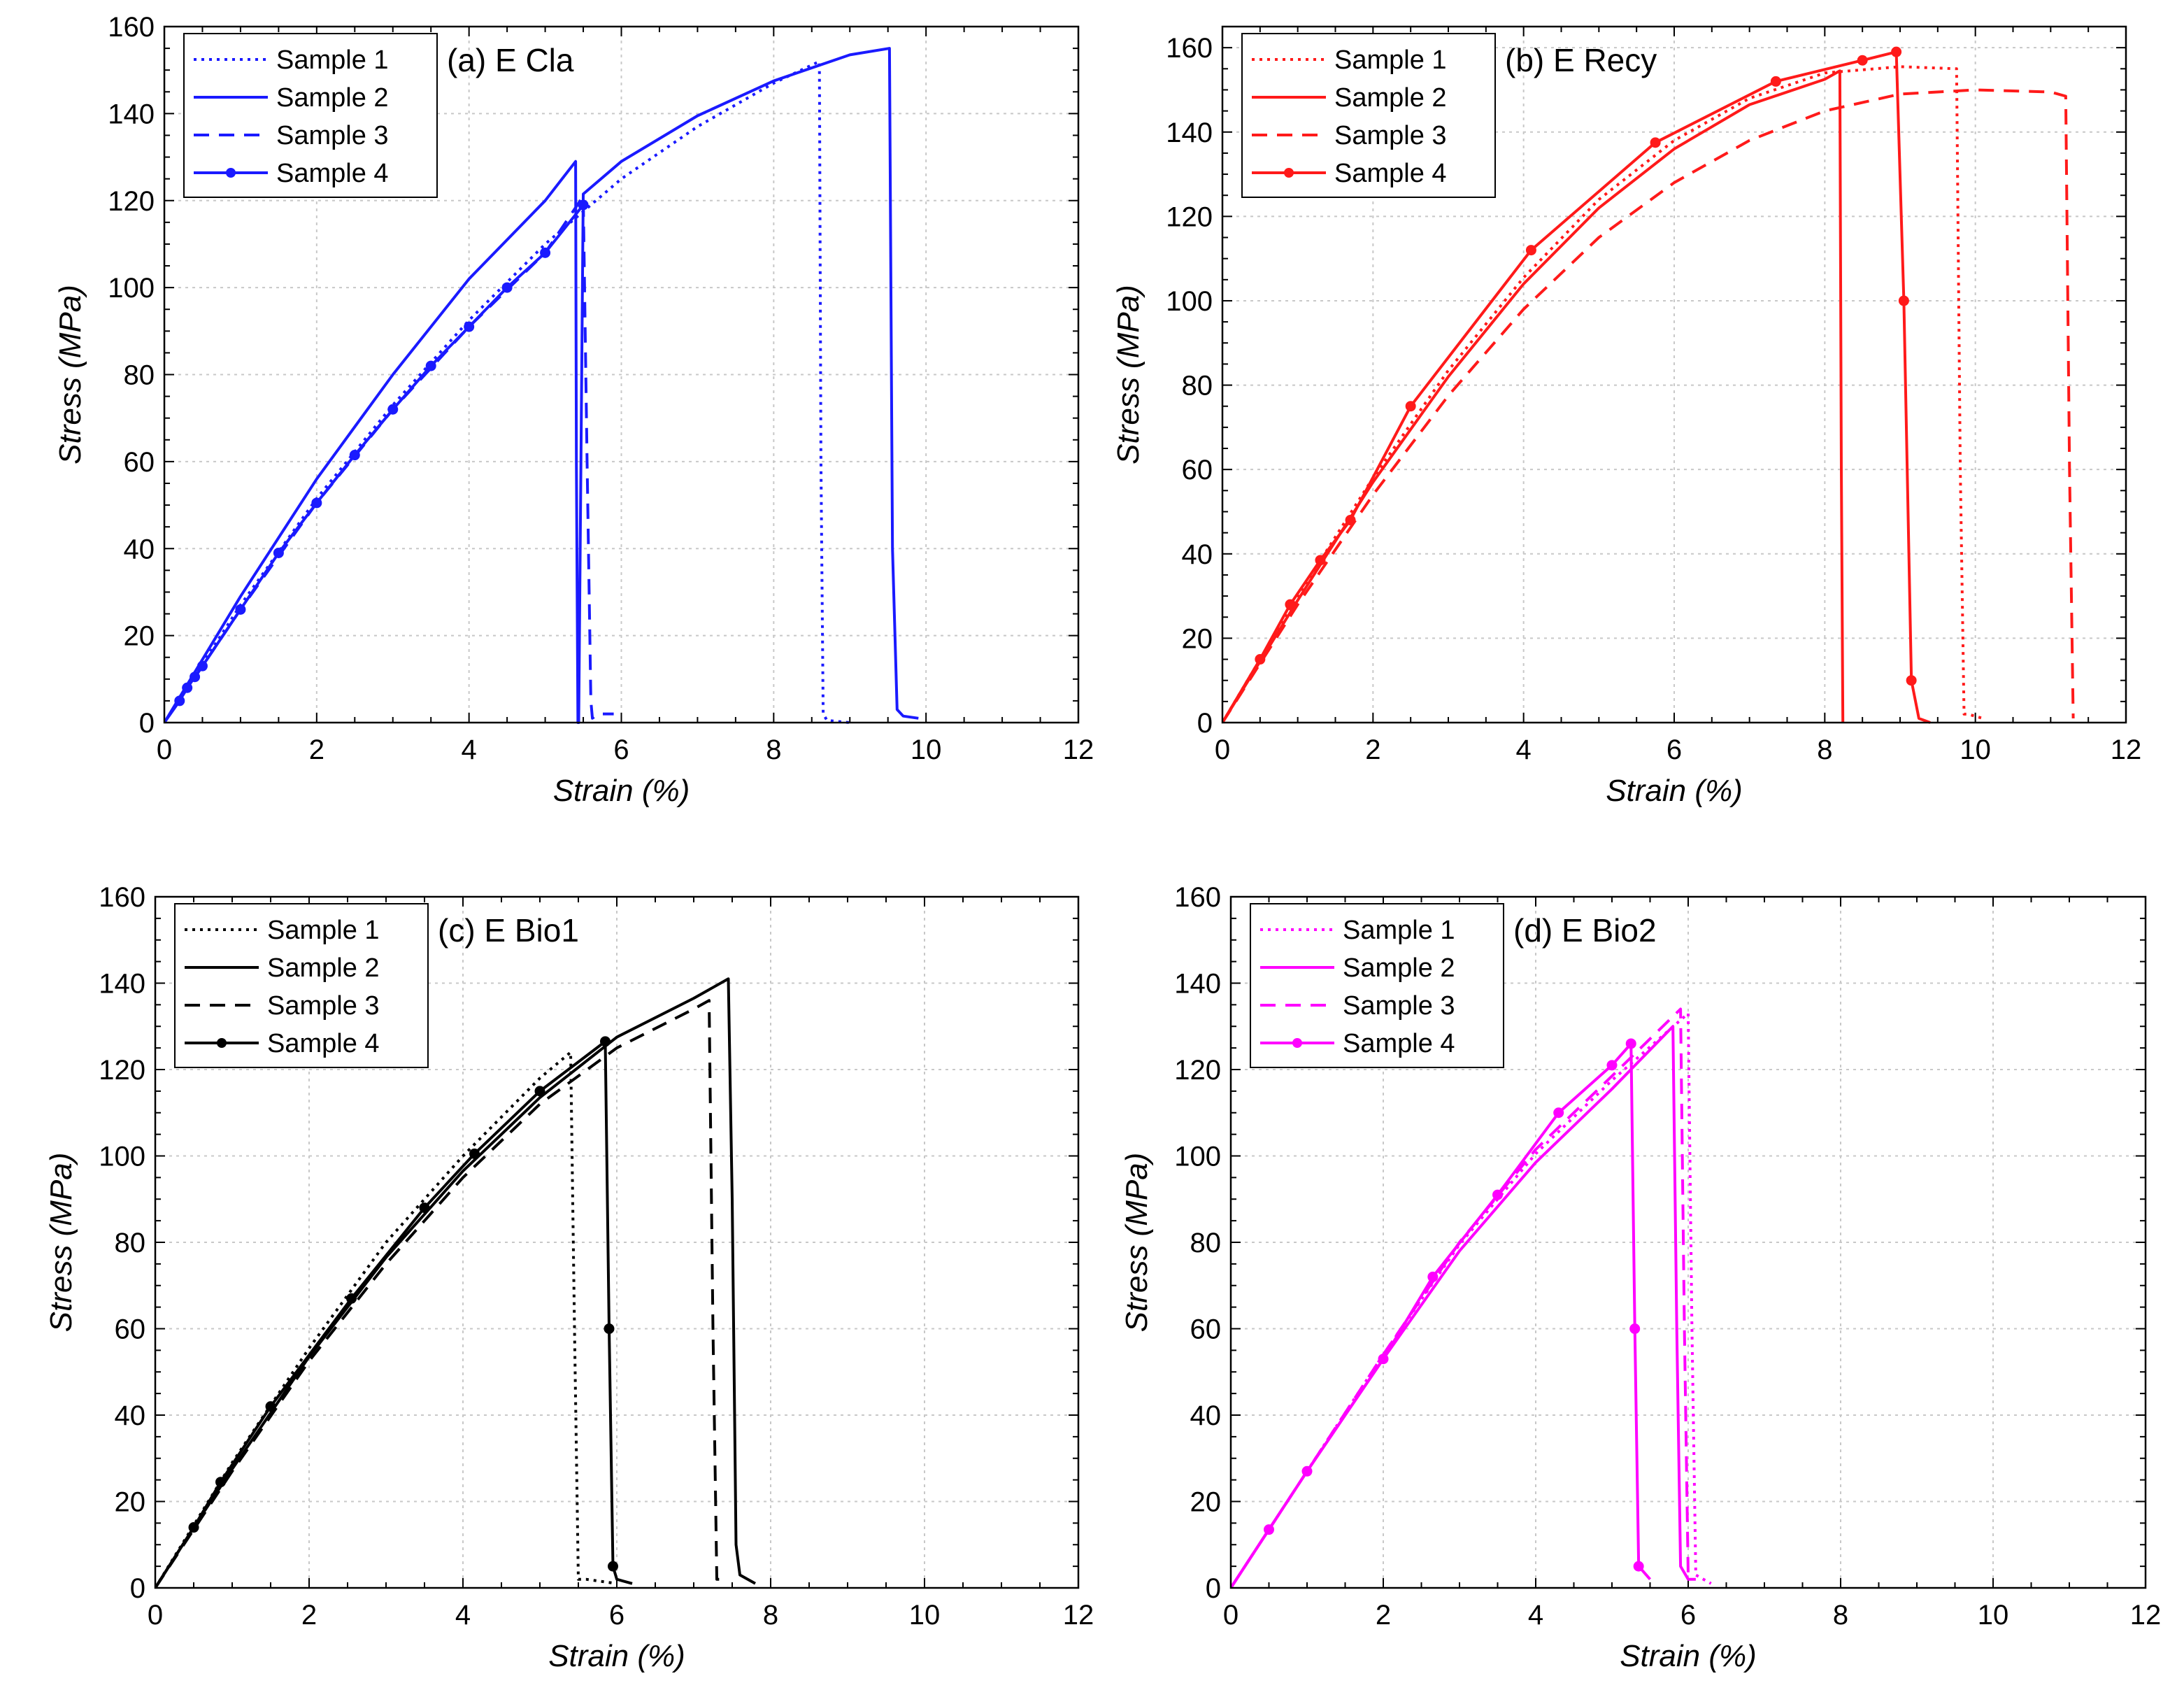  I want to click on panel-title: (b) E Recy, so click(1581, 60).